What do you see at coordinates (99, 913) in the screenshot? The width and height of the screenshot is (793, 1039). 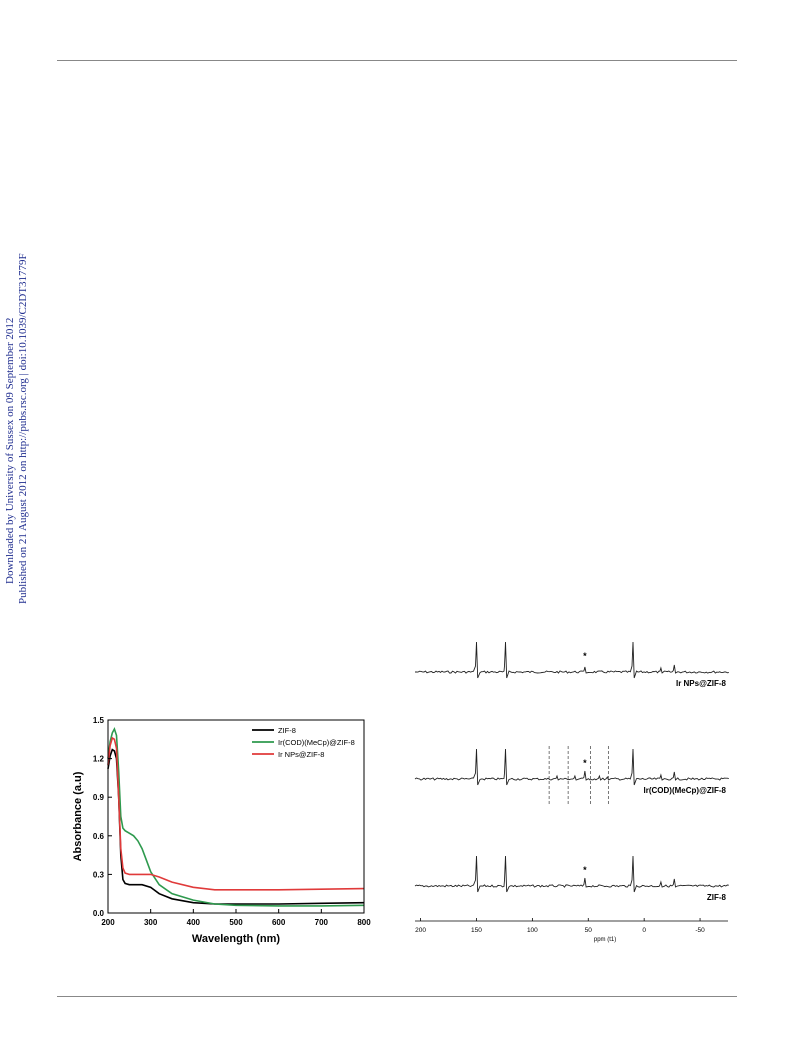 I see `y-tick-label: 0.0` at bounding box center [99, 913].